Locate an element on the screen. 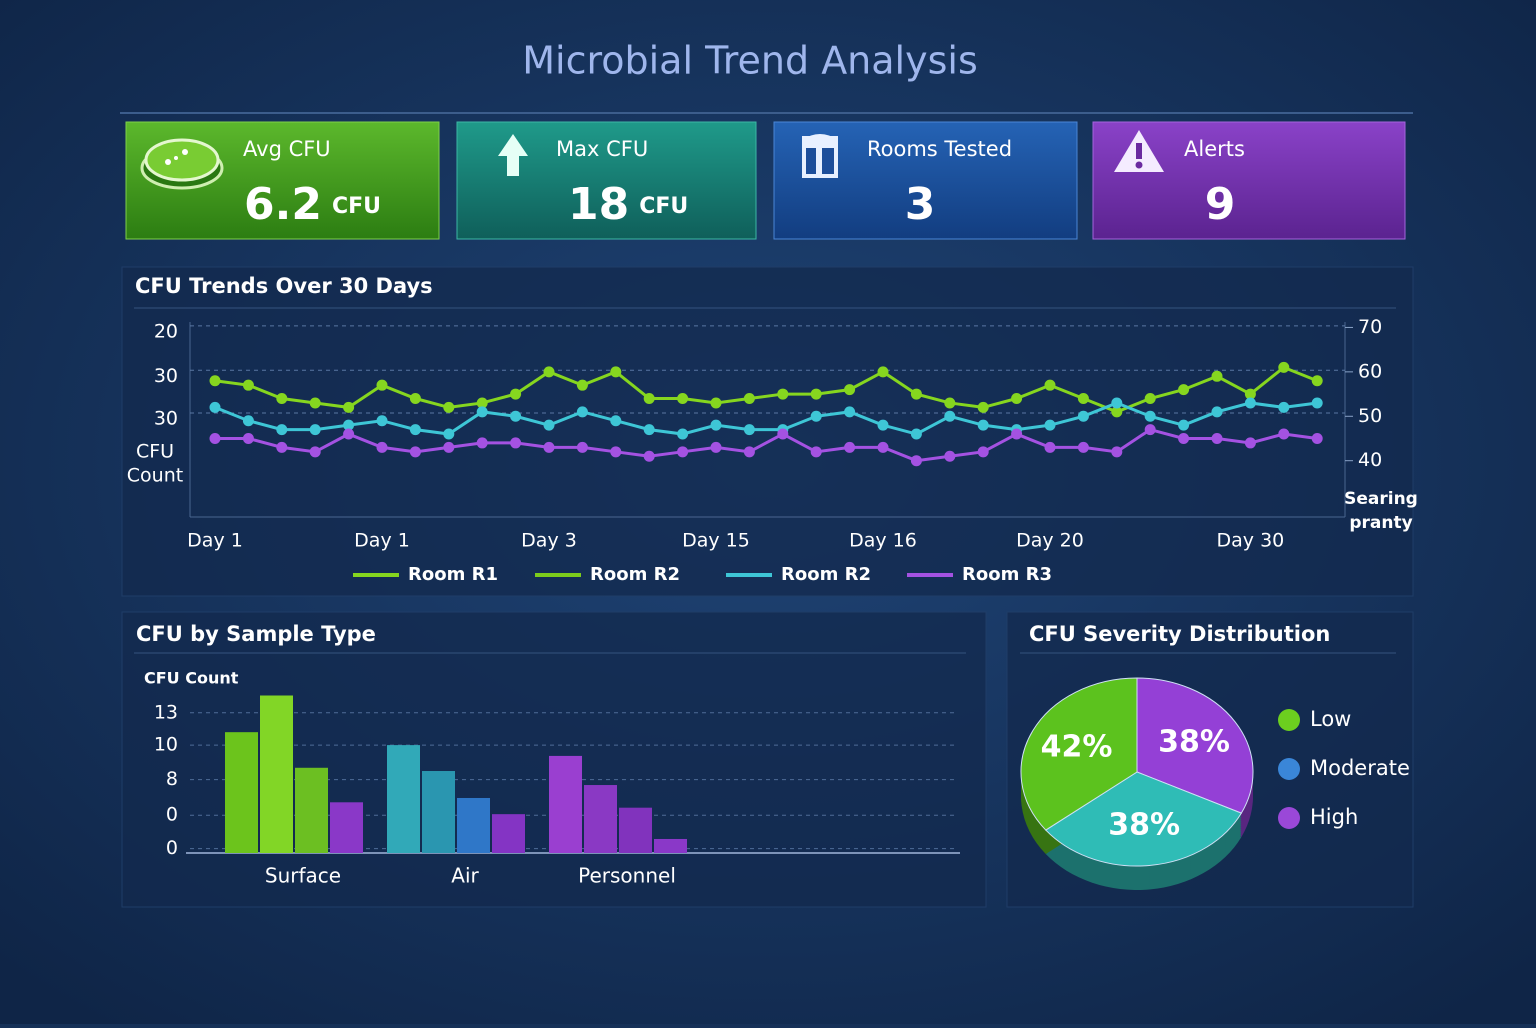 This screenshot has width=1536, height=1028. x-tick-label: Day 30 is located at coordinates (1251, 541).